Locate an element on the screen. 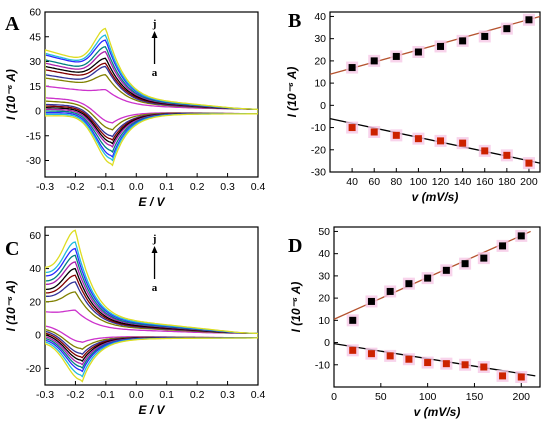 This screenshot has height=423, width=550. y-tick-label: -15 is located at coordinates (33, 136).